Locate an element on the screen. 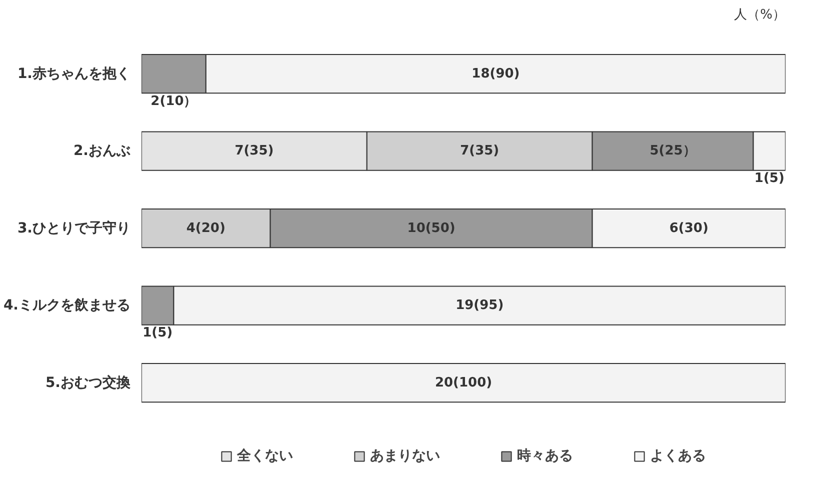 Image resolution: width=820 pixels, height=497 pixels. legend-label: あまりない is located at coordinates (405, 456).